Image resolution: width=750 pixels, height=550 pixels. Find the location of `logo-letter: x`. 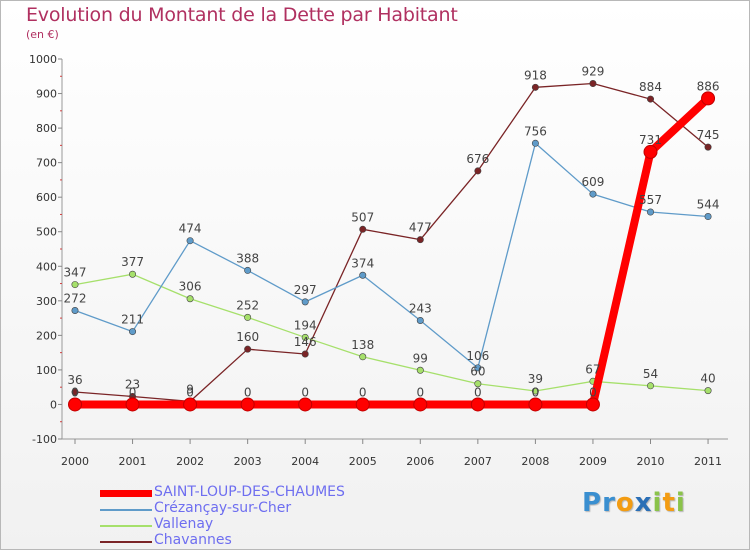

logo-letter: x is located at coordinates (643, 503).